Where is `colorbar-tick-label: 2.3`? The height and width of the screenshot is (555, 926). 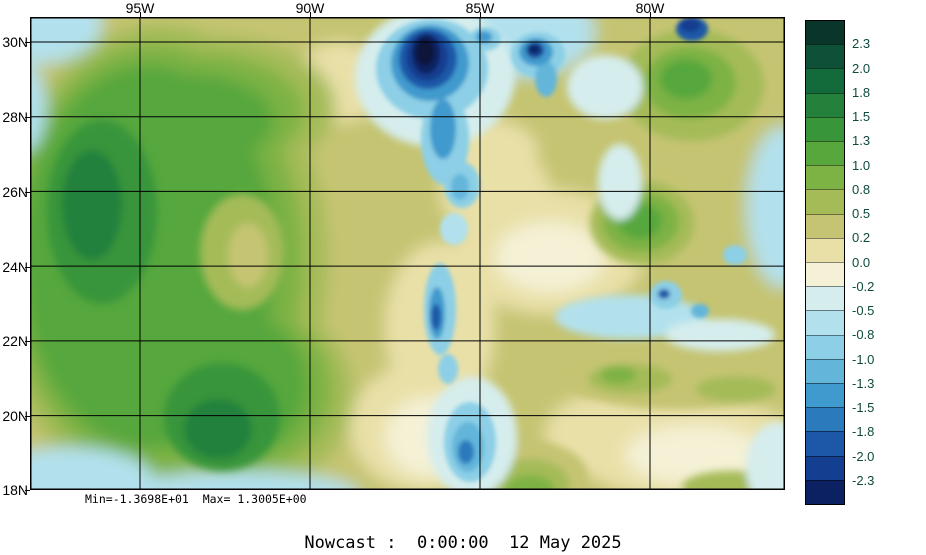 colorbar-tick-label: 2.3 is located at coordinates (861, 44).